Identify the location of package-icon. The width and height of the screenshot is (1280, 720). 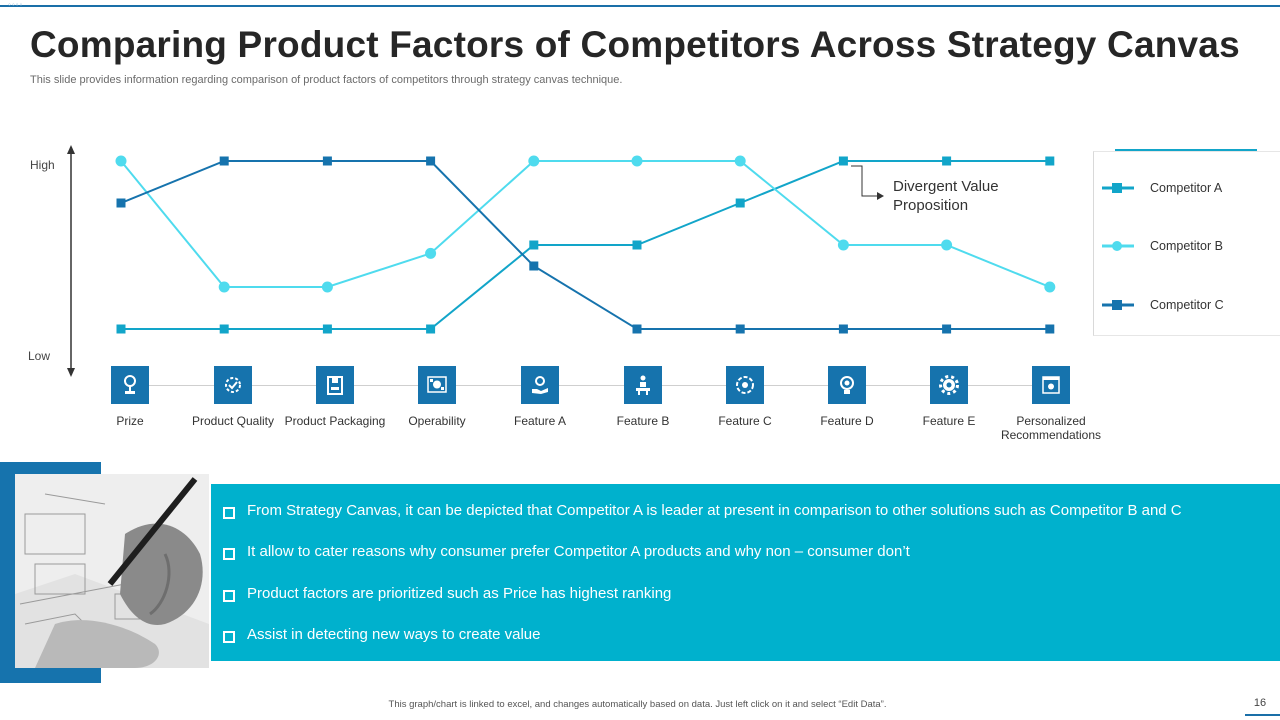
(335, 385).